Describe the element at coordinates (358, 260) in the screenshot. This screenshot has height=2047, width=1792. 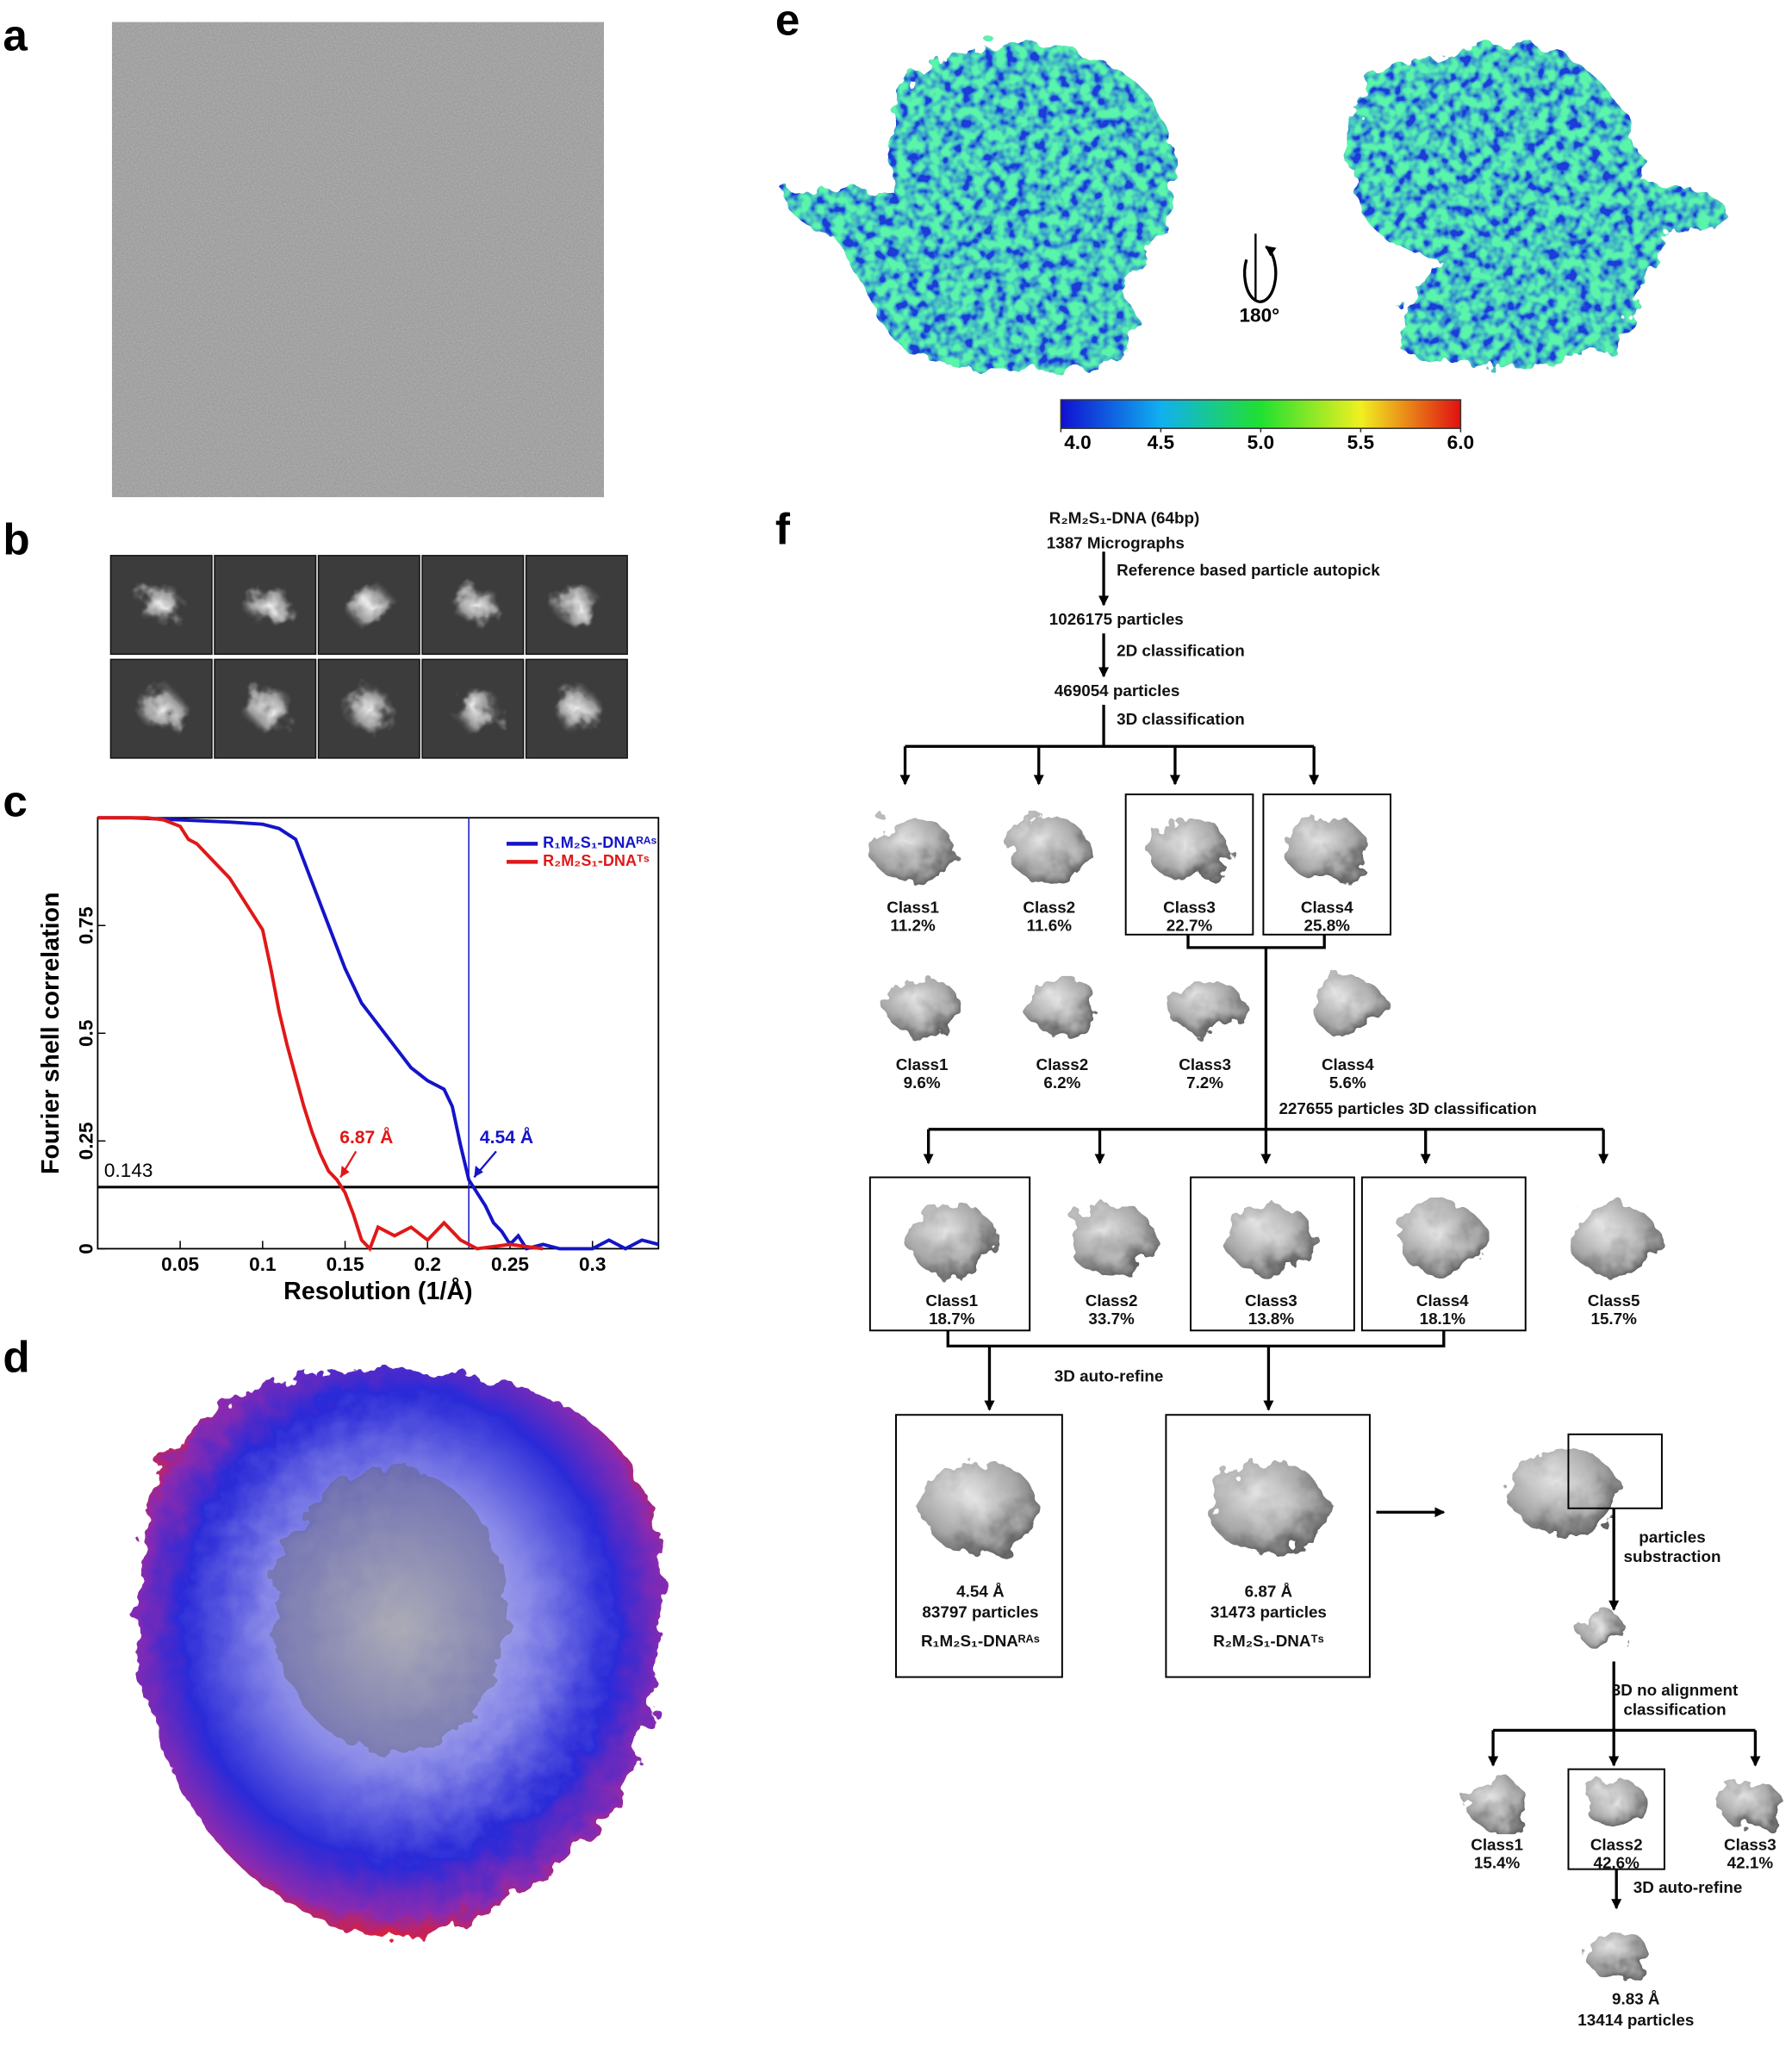
I see `micrograph-texture` at that location.